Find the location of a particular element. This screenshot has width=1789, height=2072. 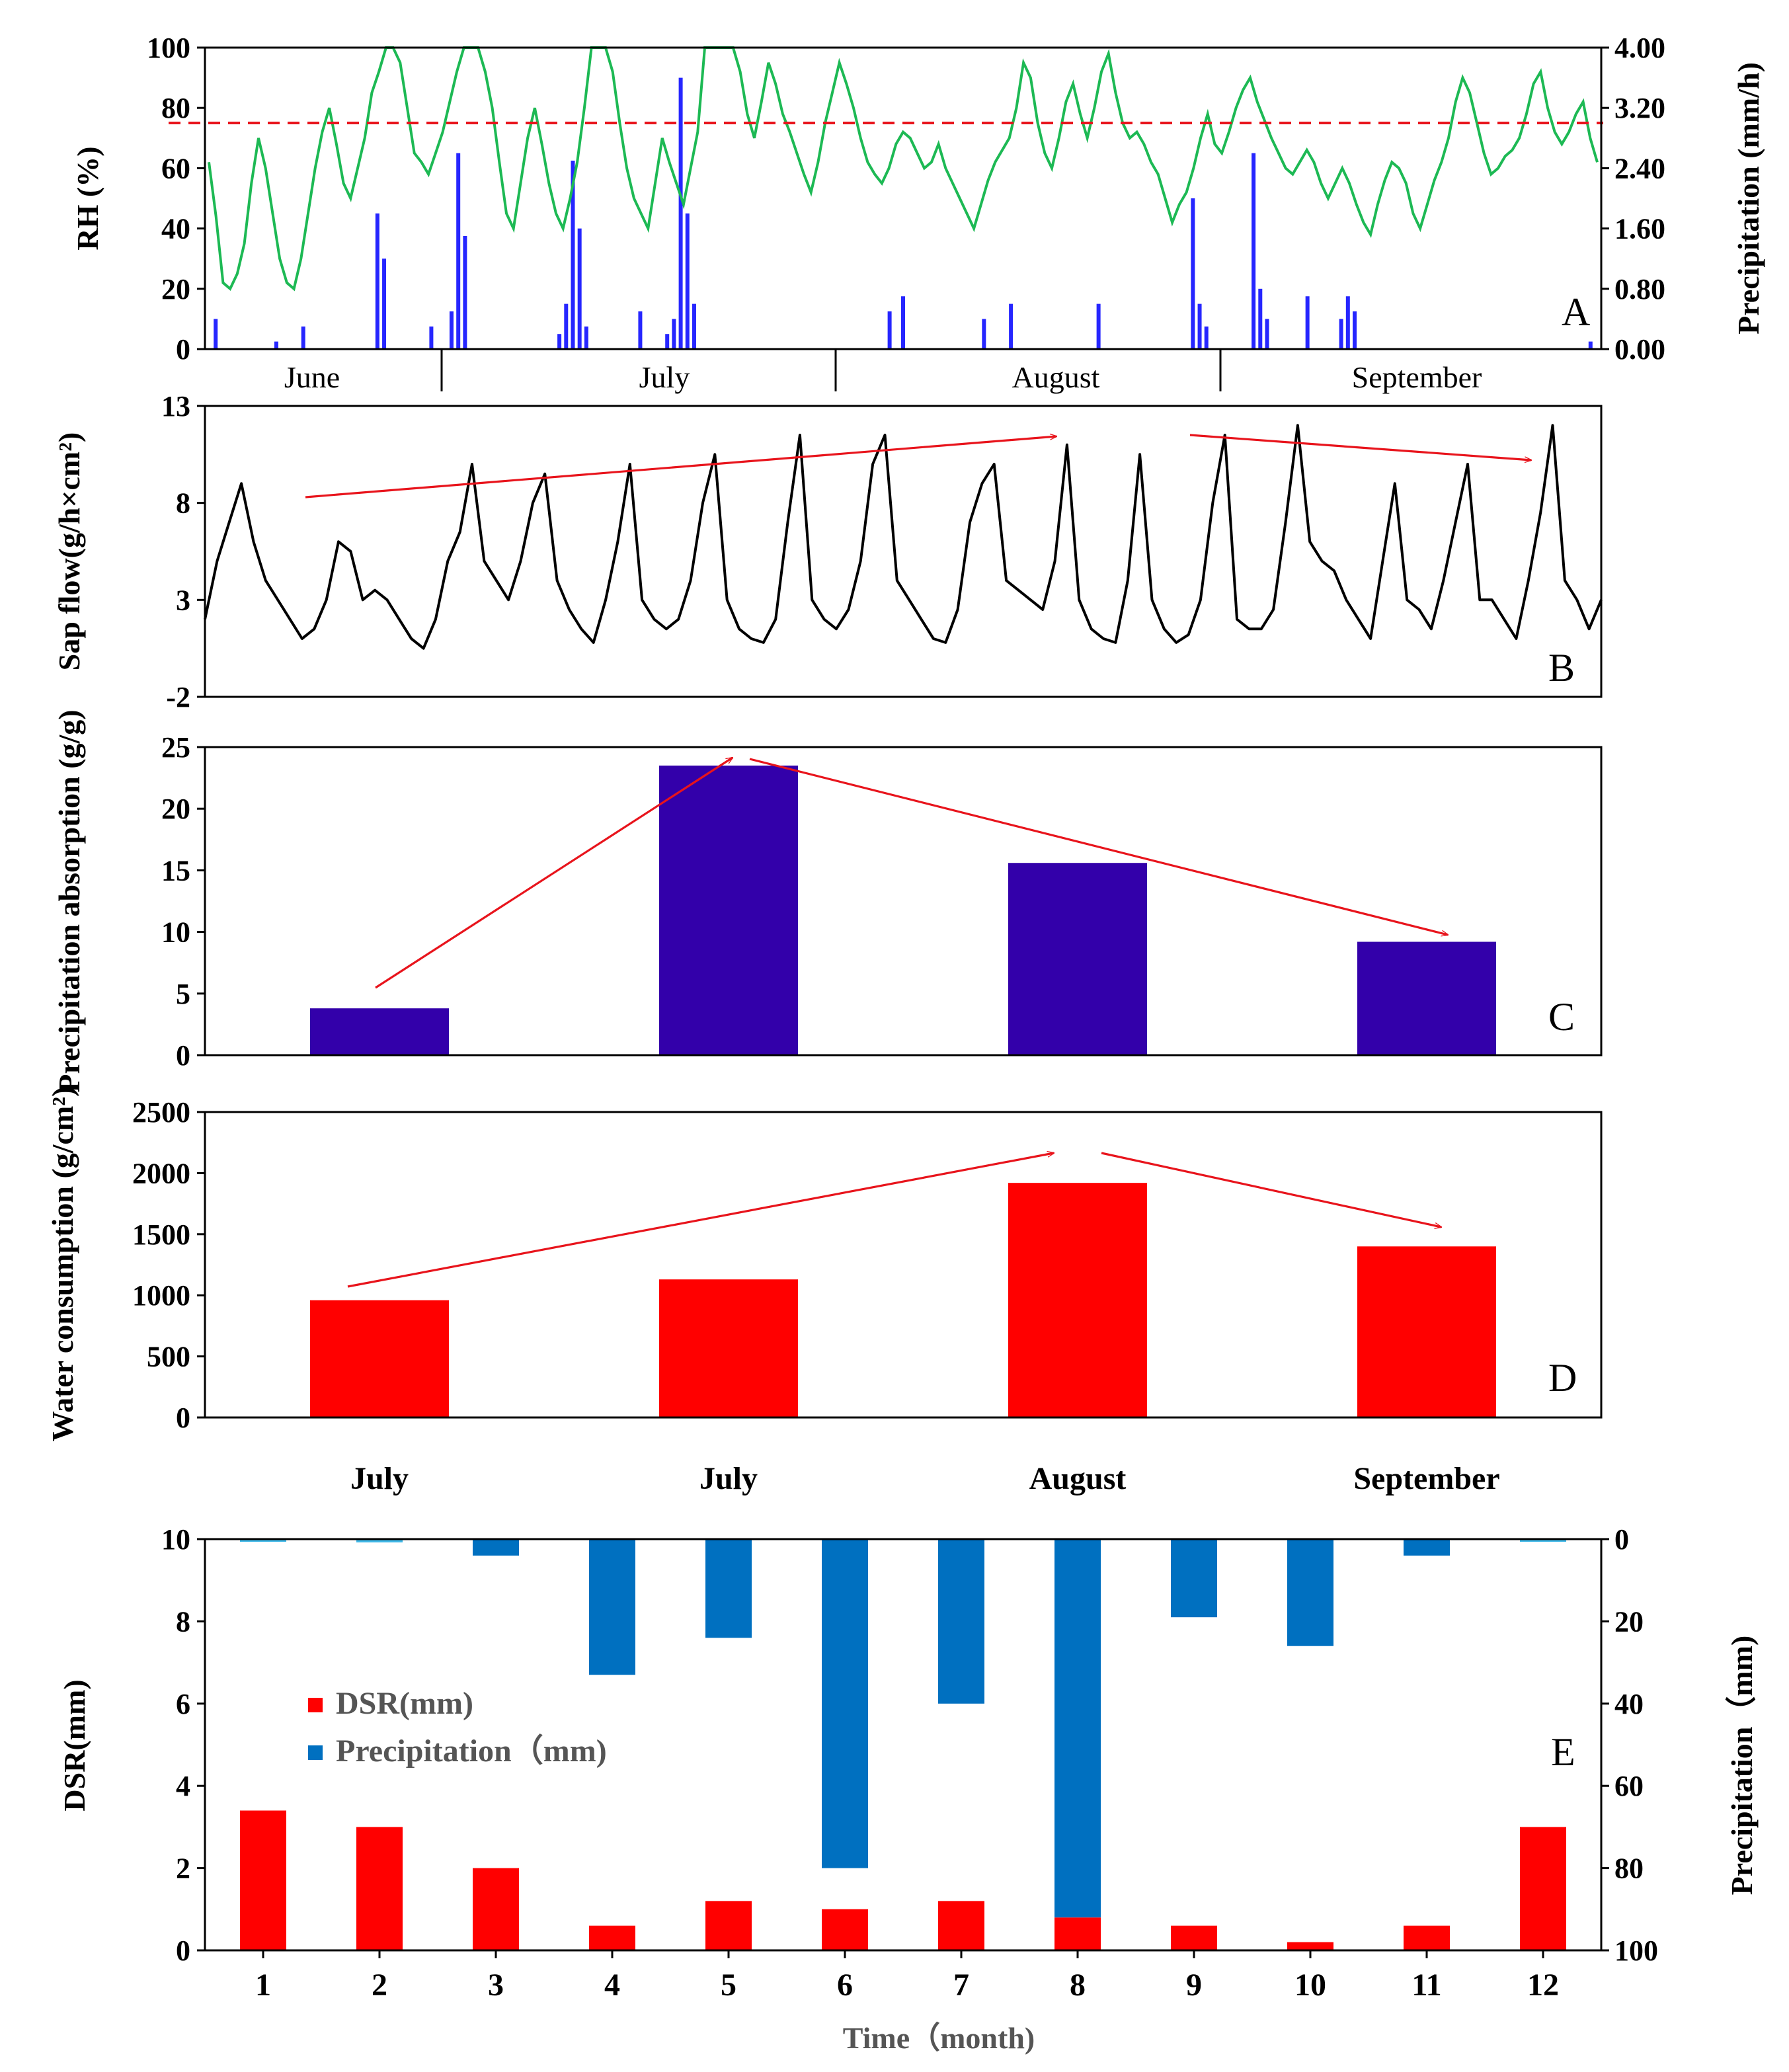

y2-tick-label: 3.20 is located at coordinates (1639, 108).